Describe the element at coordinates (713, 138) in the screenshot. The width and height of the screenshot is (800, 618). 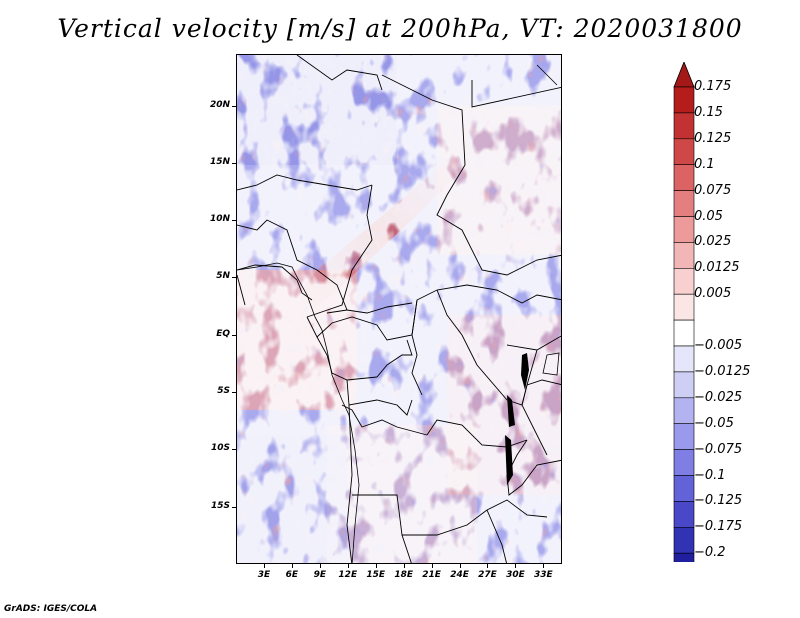
I see `colorbar-level-label: 0.125` at that location.